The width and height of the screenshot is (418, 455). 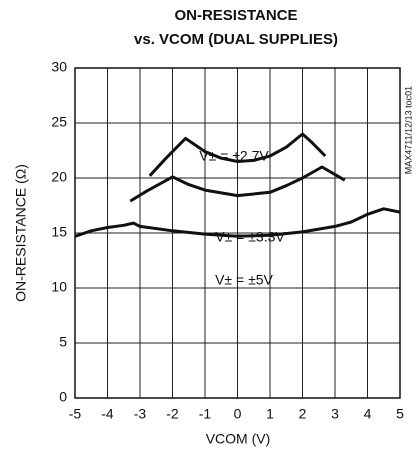 What do you see at coordinates (368, 414) in the screenshot?
I see `x-tick-label: 4` at bounding box center [368, 414].